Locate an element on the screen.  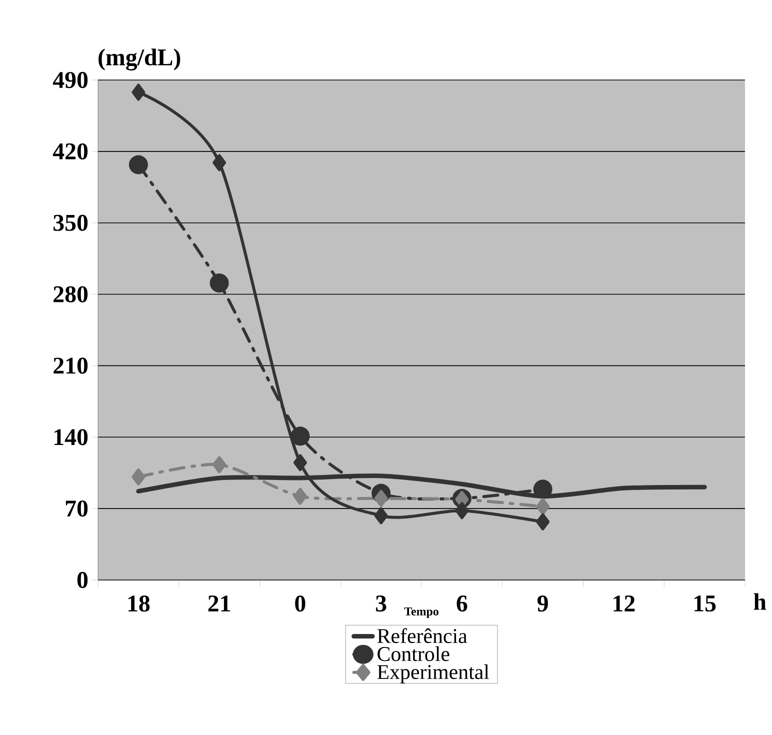
y-tick-label: 490 is located at coordinates (70, 80).